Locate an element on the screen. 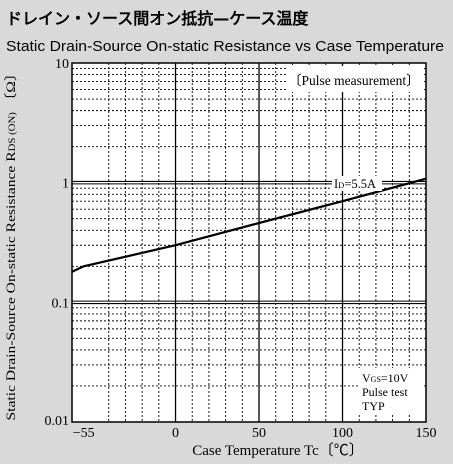 This screenshot has height=464, width=453. y-tick-label: 1 is located at coordinates (65, 184).